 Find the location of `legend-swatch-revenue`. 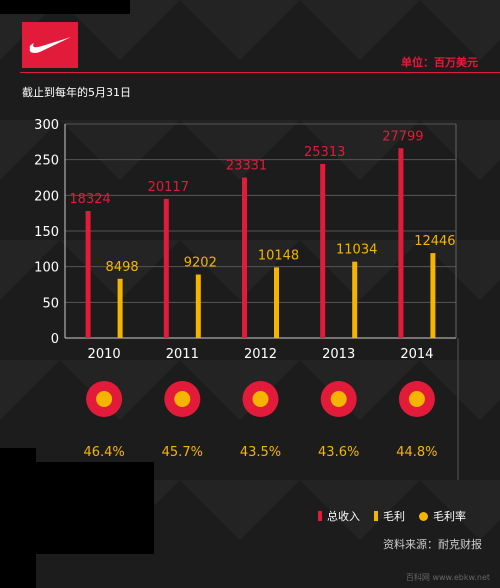

legend-swatch-revenue is located at coordinates (320, 516).